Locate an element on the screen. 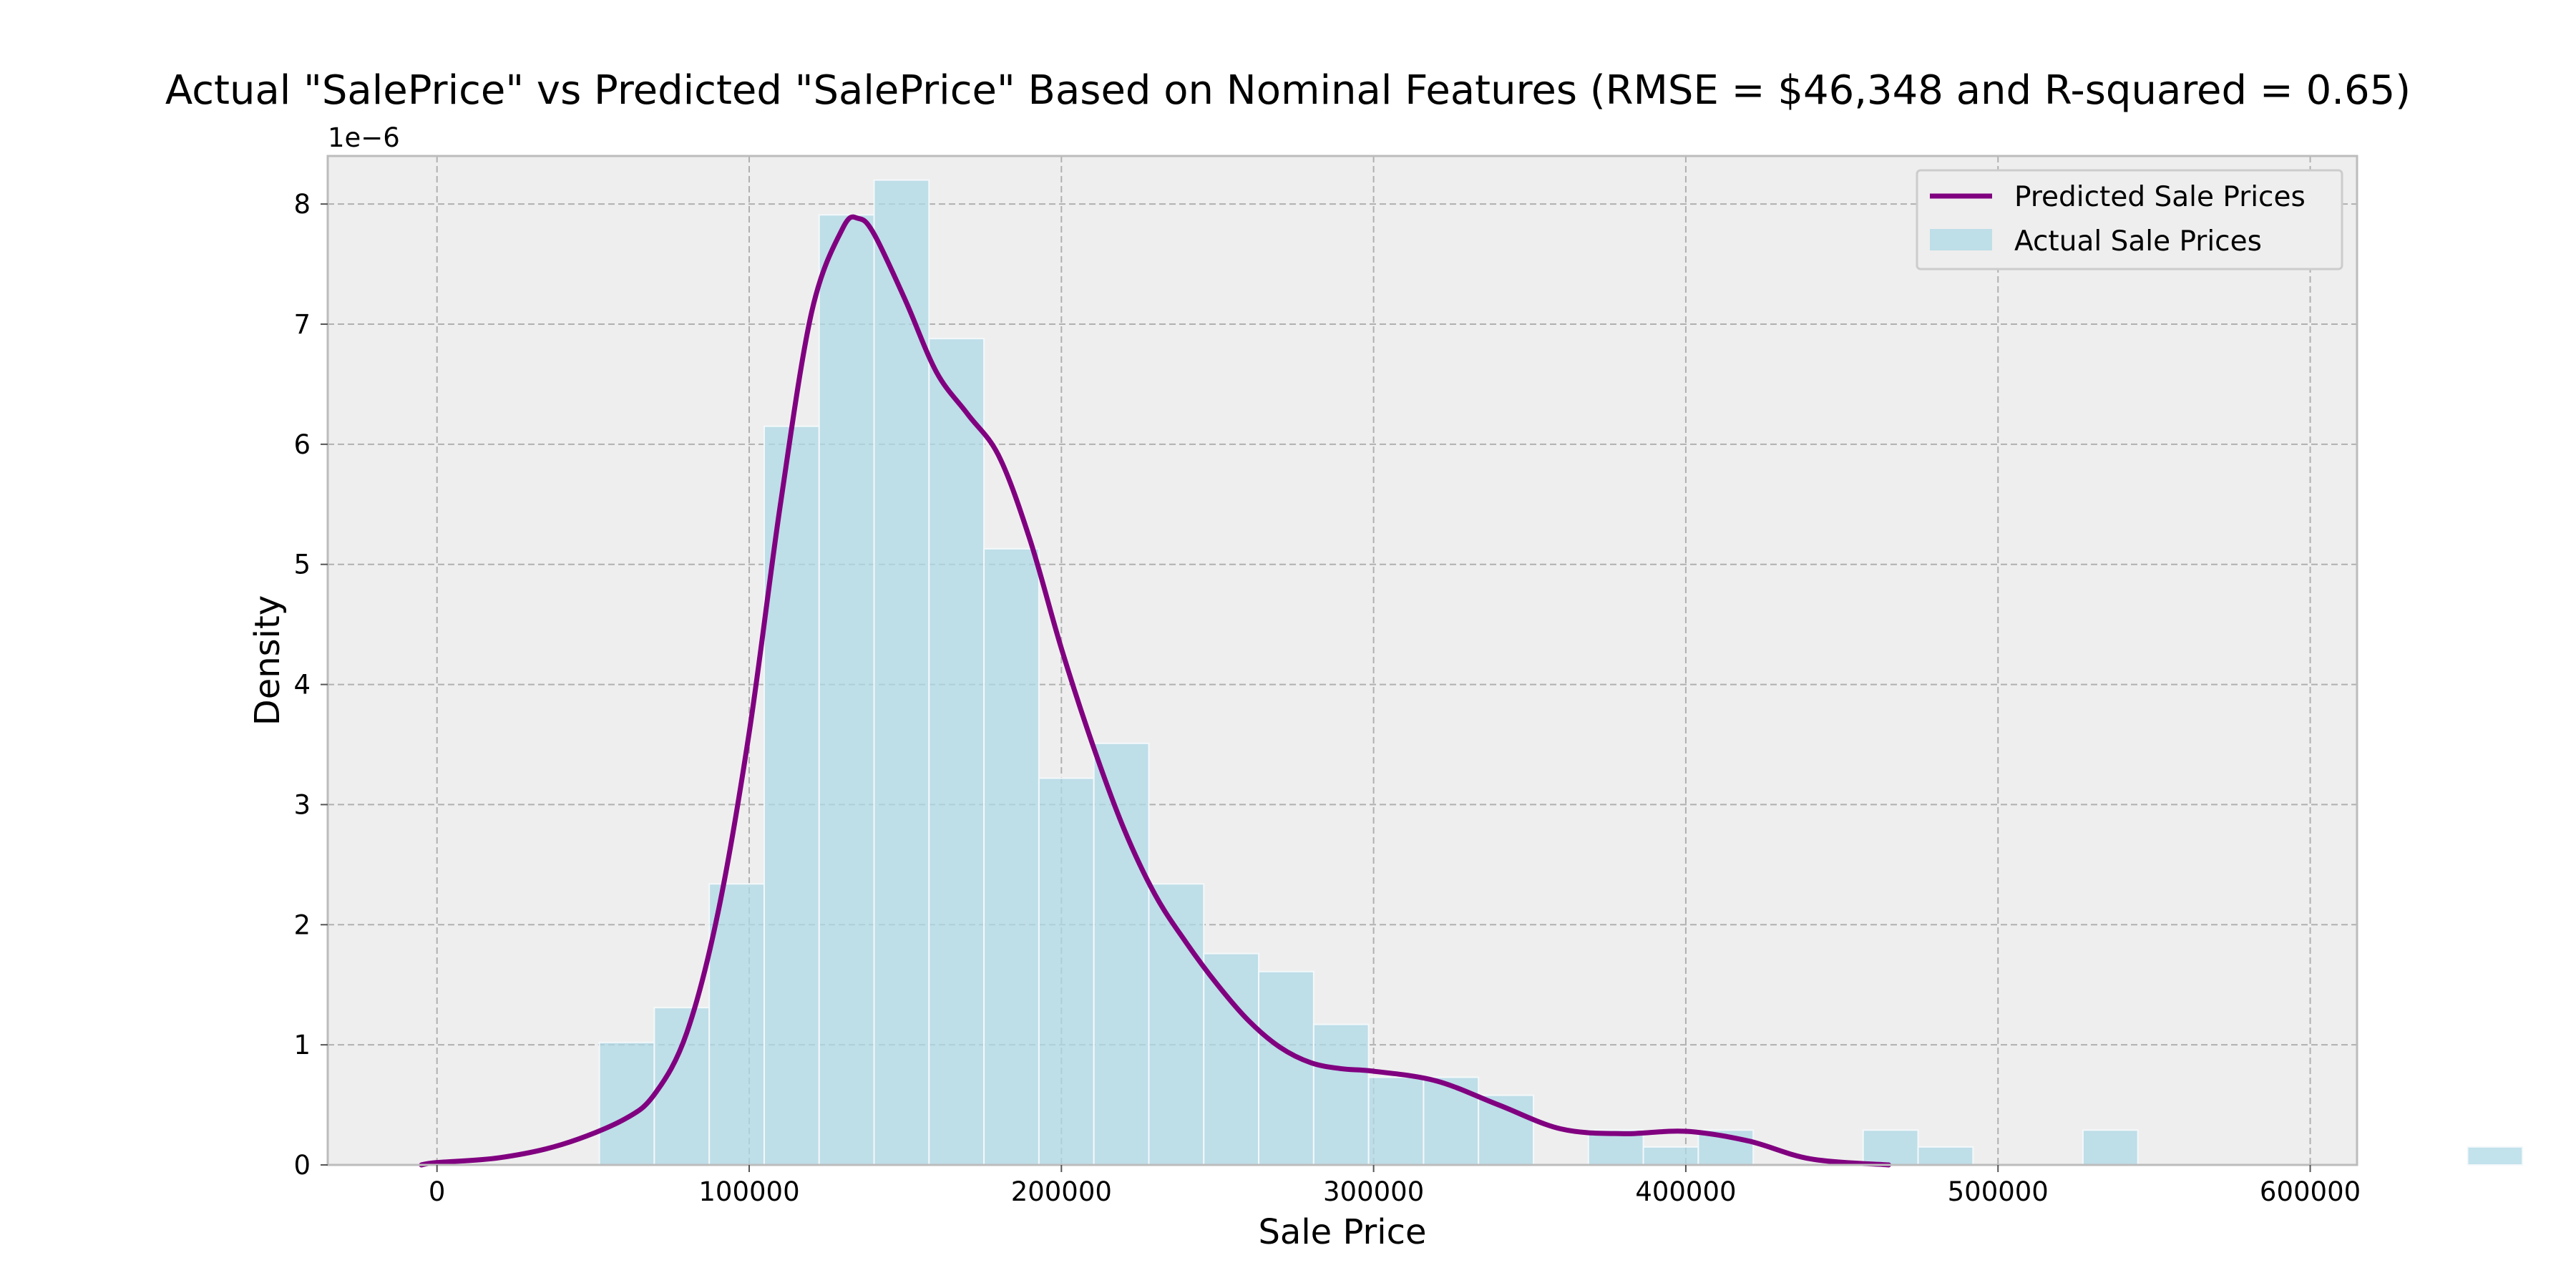 The width and height of the screenshot is (2576, 1288). y-axis-ticks: 0 1 2 3 4 5 6 7 8 is located at coordinates (310, 685).